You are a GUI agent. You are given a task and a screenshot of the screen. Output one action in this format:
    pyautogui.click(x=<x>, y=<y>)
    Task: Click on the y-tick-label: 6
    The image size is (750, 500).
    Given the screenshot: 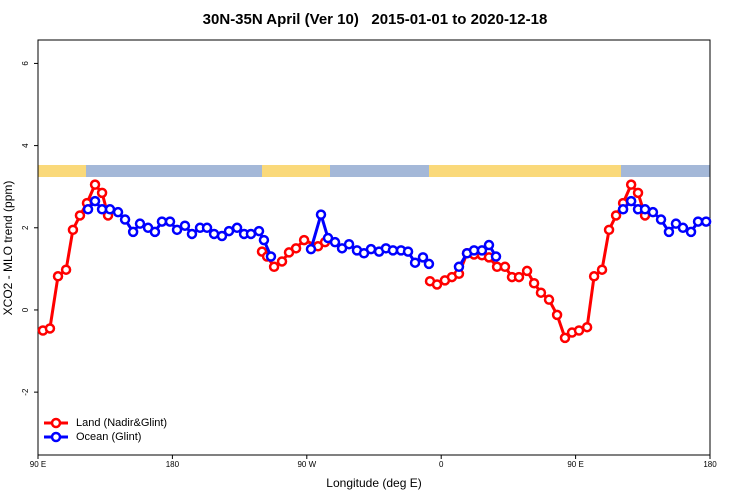 What is the action you would take?
    pyautogui.click(x=25, y=63)
    